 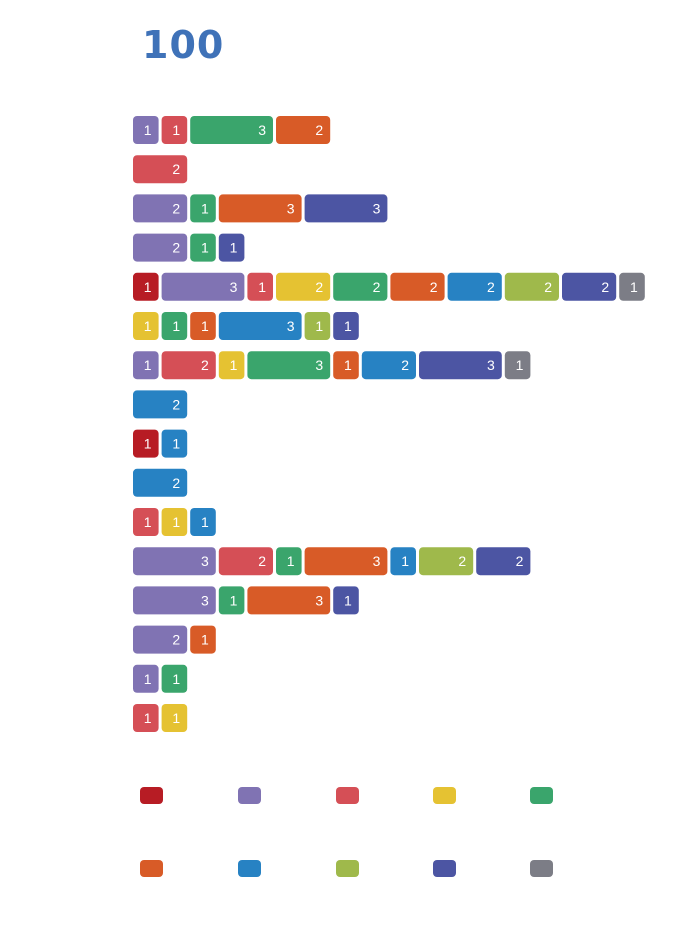 I want to click on bar-row: 1 1 1 3 1 1, so click(x=246, y=326).